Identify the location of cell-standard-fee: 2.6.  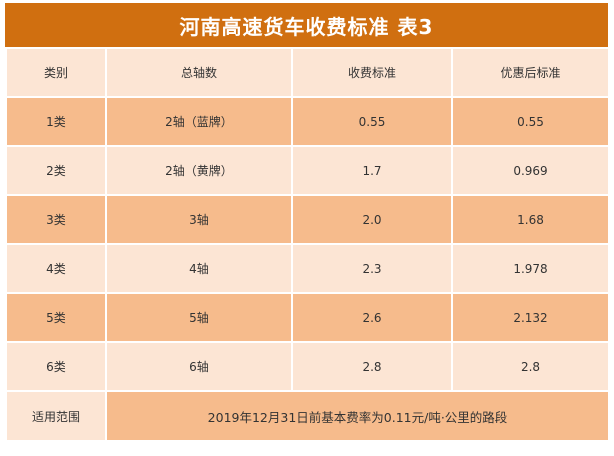
(372, 317).